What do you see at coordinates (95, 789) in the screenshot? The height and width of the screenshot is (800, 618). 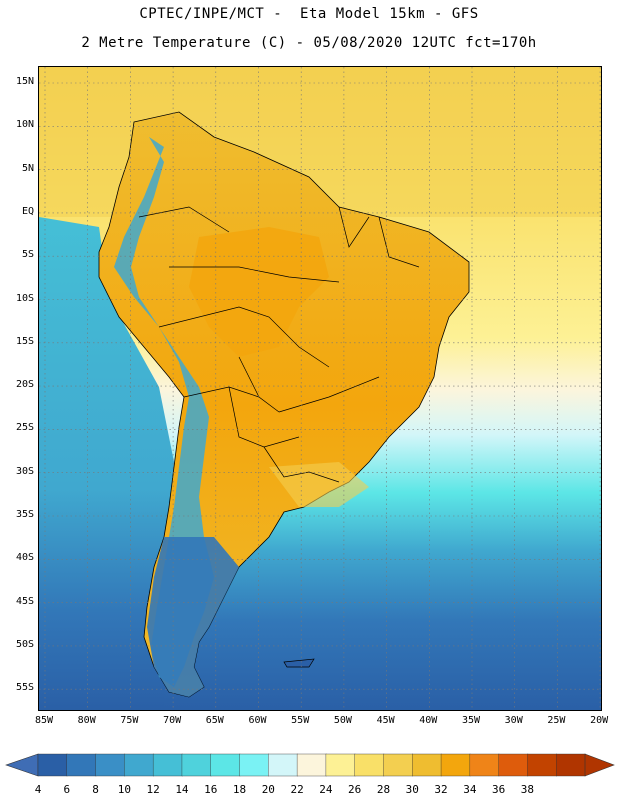 I see `colorbar-label: 8` at bounding box center [95, 789].